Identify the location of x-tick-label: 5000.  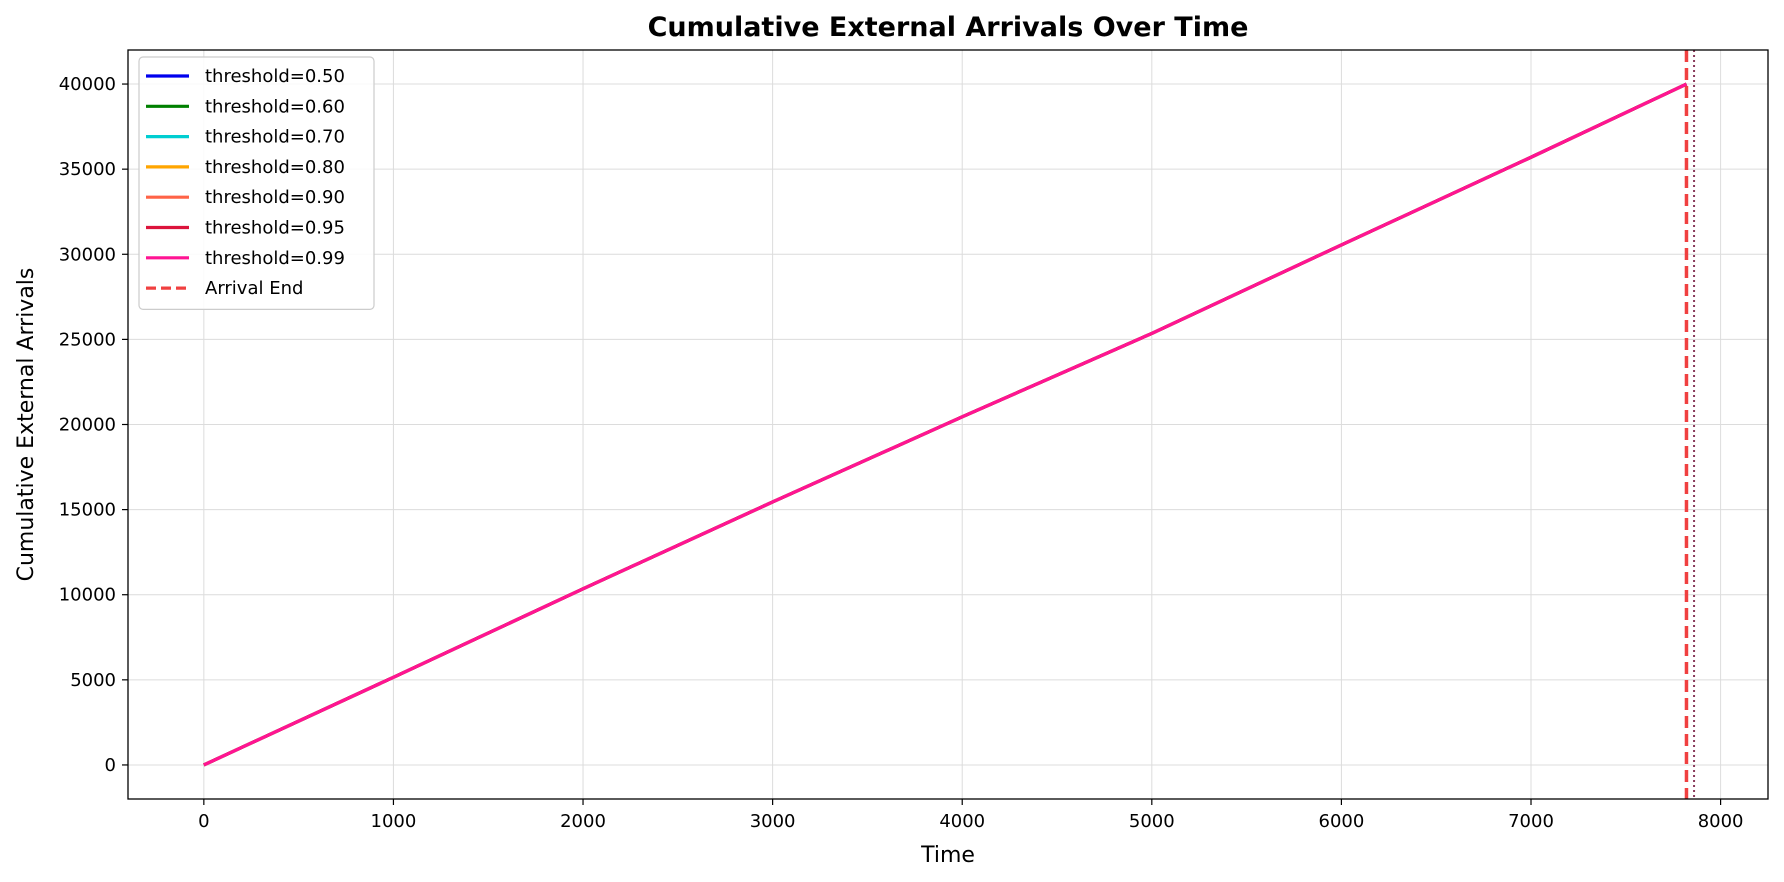
(1152, 821).